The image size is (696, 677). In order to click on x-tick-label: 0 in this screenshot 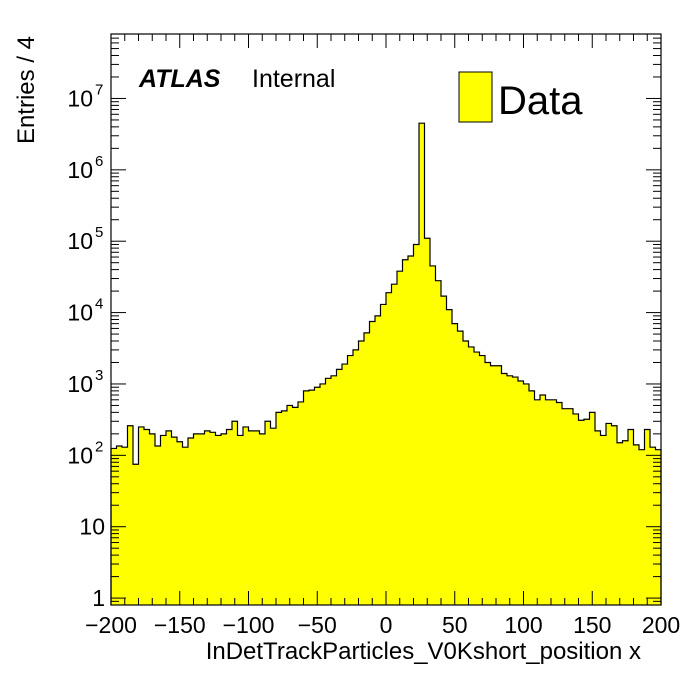, I will do `click(386, 625)`.